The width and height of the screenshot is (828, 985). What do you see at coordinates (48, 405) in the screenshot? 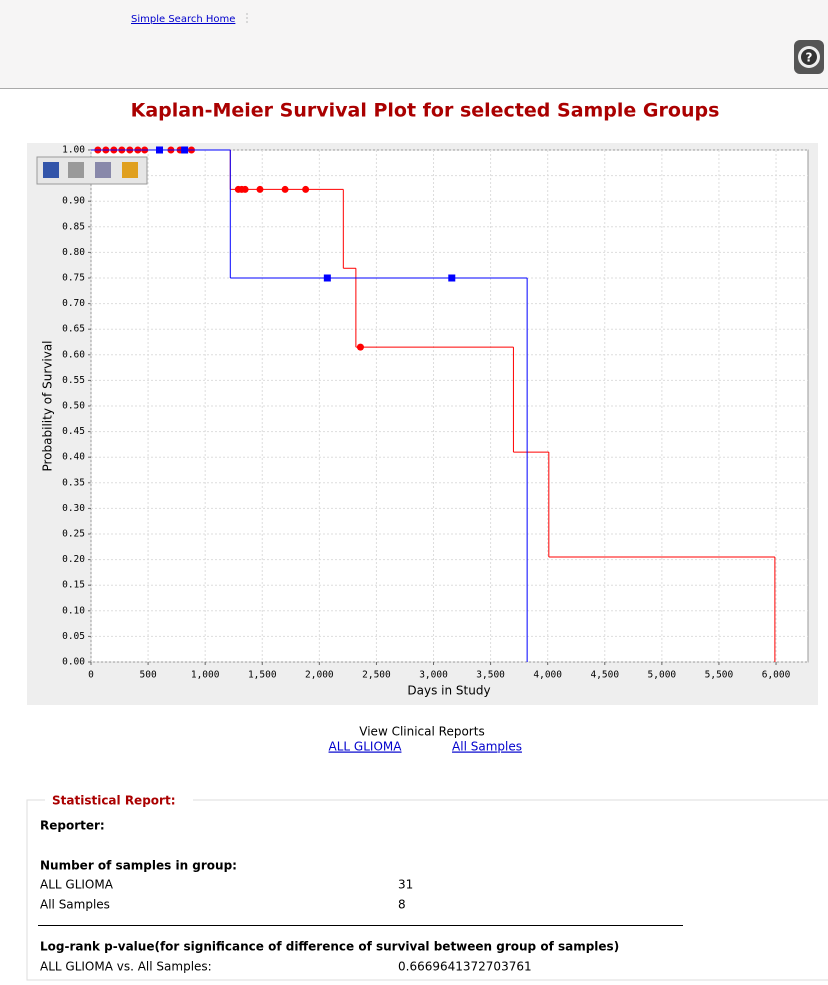
I see `y-axis-label: Probability of Survival` at bounding box center [48, 405].